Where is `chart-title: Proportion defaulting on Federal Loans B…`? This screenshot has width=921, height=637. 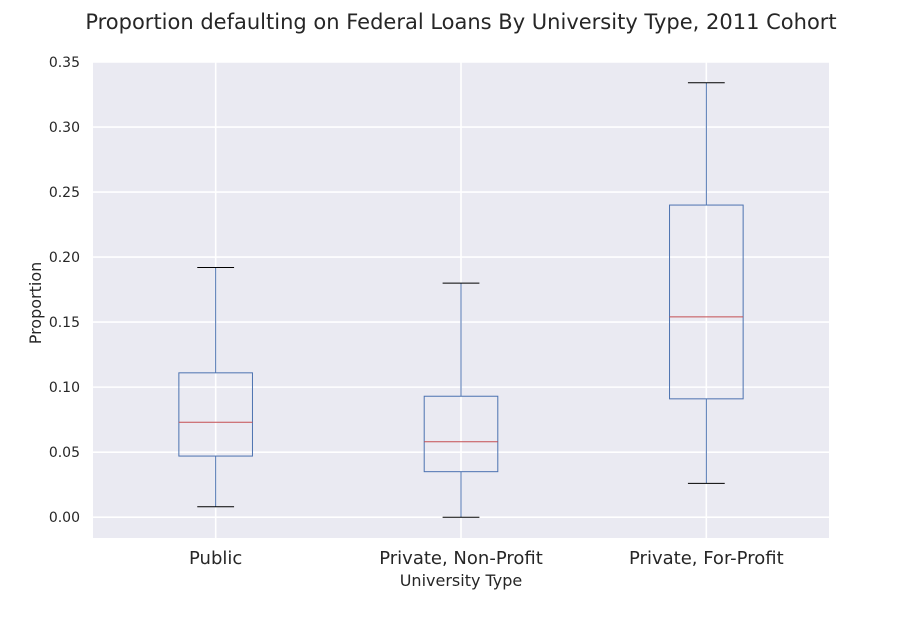 chart-title: Proportion defaulting on Federal Loans B… is located at coordinates (460, 22).